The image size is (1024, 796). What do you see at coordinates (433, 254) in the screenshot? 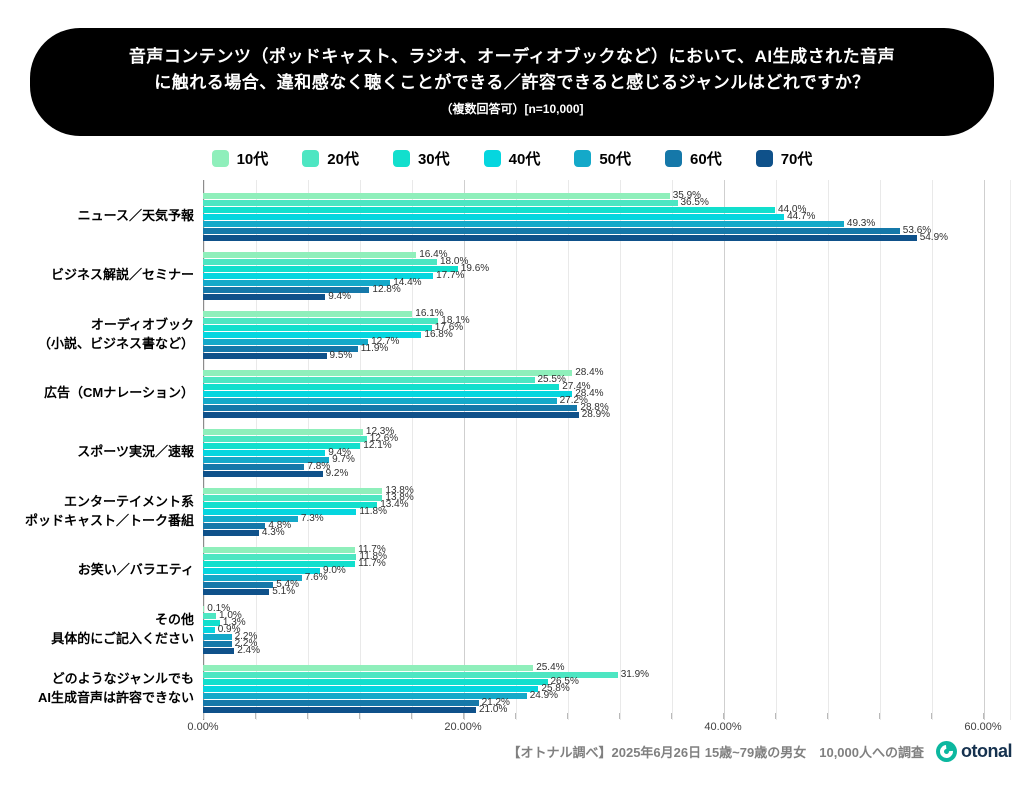
I see `bar-value-label: 16.4%` at bounding box center [433, 254].